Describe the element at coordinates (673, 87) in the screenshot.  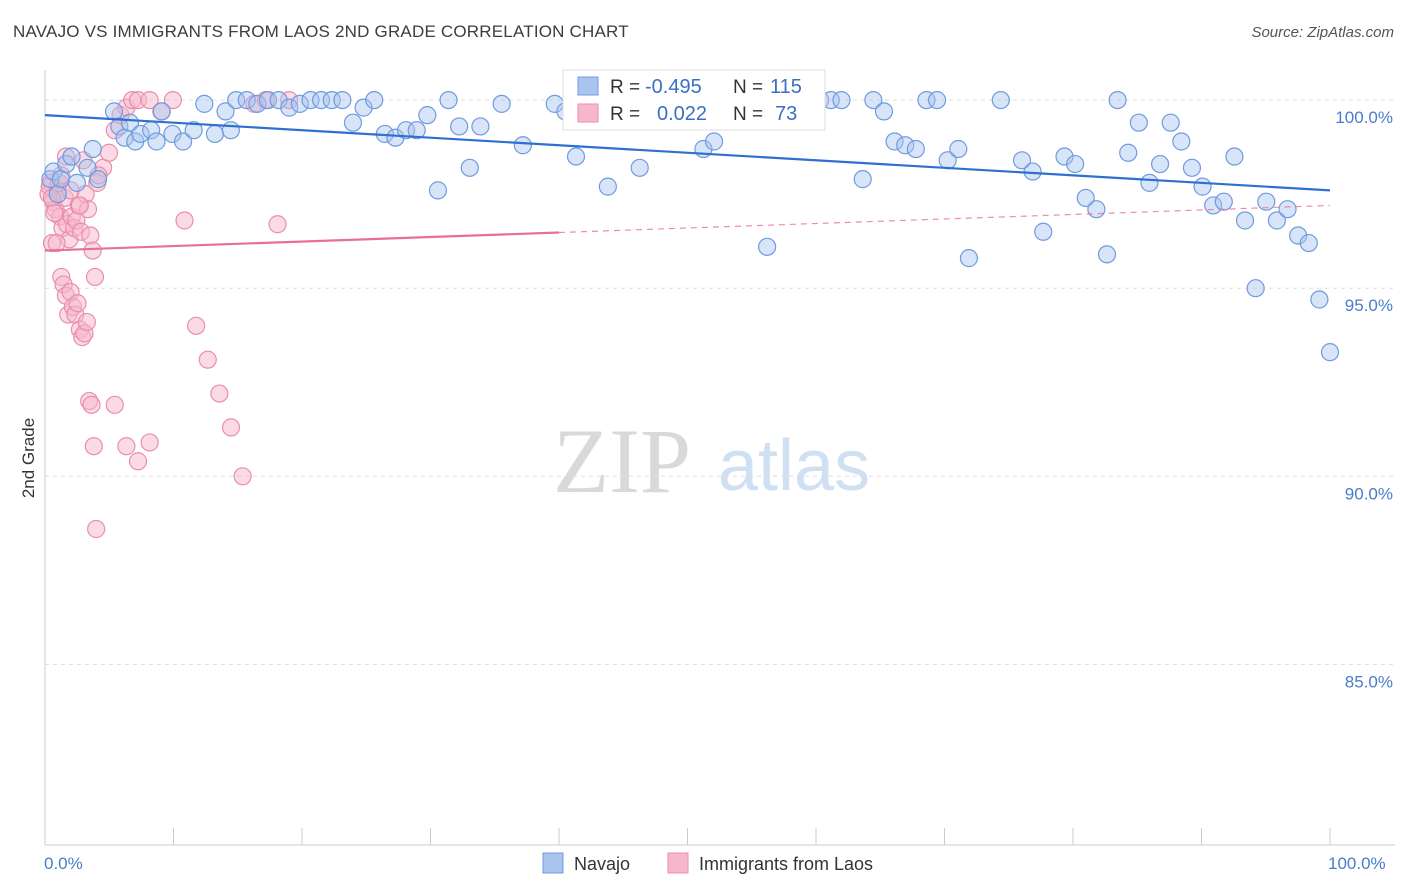
I see `legend-r-value-navajo: -0.495` at that location.